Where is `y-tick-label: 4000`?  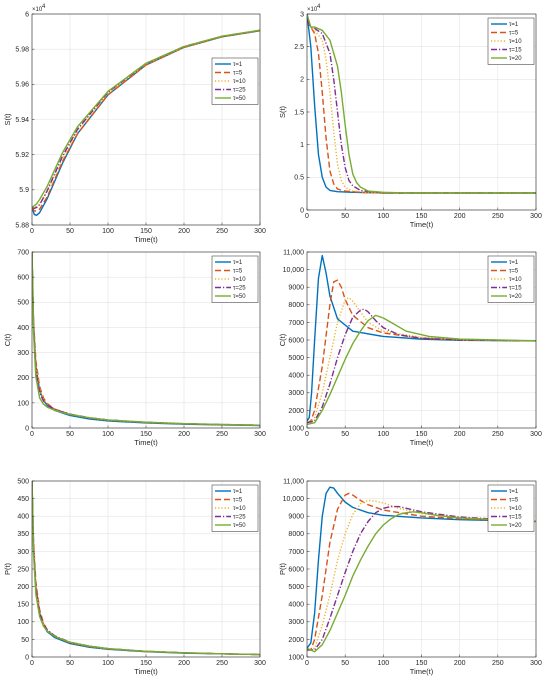 y-tick-label: 4000 is located at coordinates (296, 376).